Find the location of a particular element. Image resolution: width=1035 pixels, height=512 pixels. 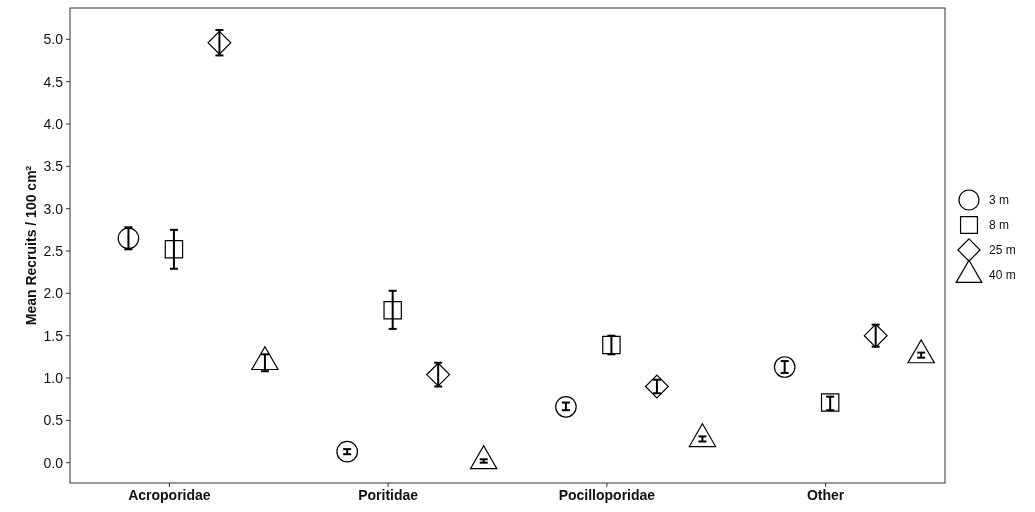

y-tick-label: 4.5 is located at coordinates (53, 81).